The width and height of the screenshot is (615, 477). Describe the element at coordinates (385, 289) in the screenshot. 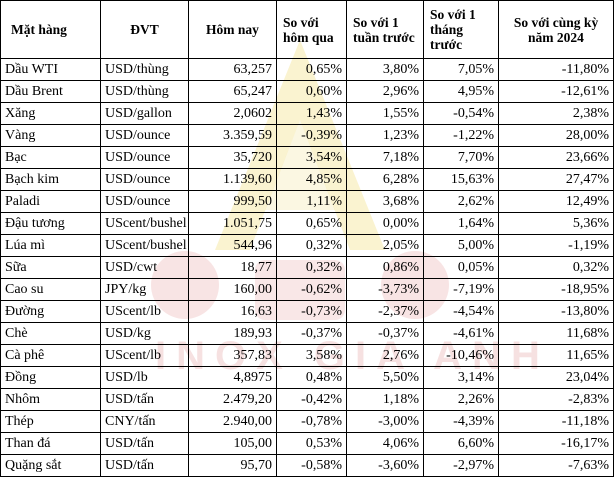

I see `change-vs-week: -3,73%` at that location.